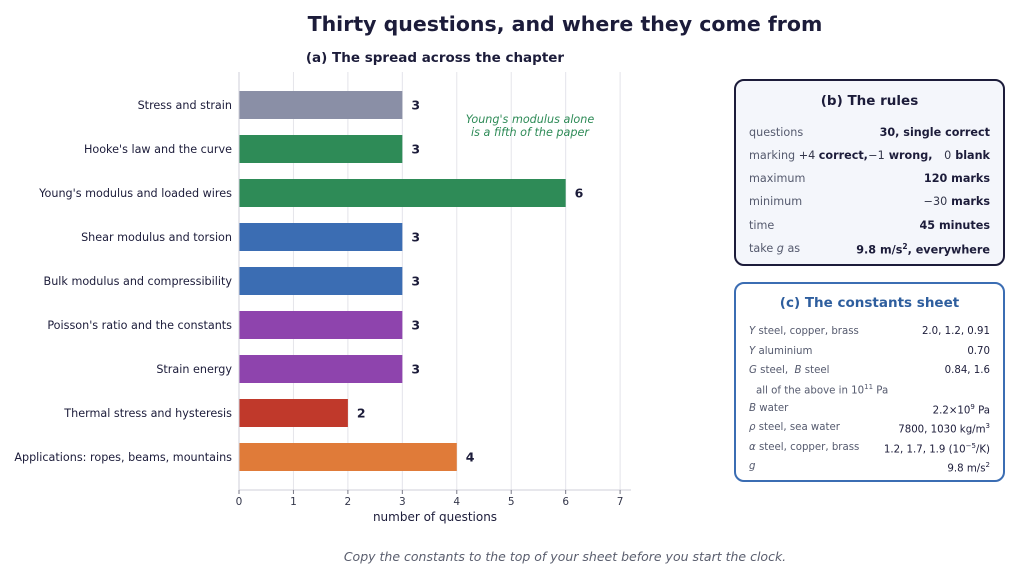  Describe the element at coordinates (470, 457) in the screenshot. I see `data-label: 4` at that location.